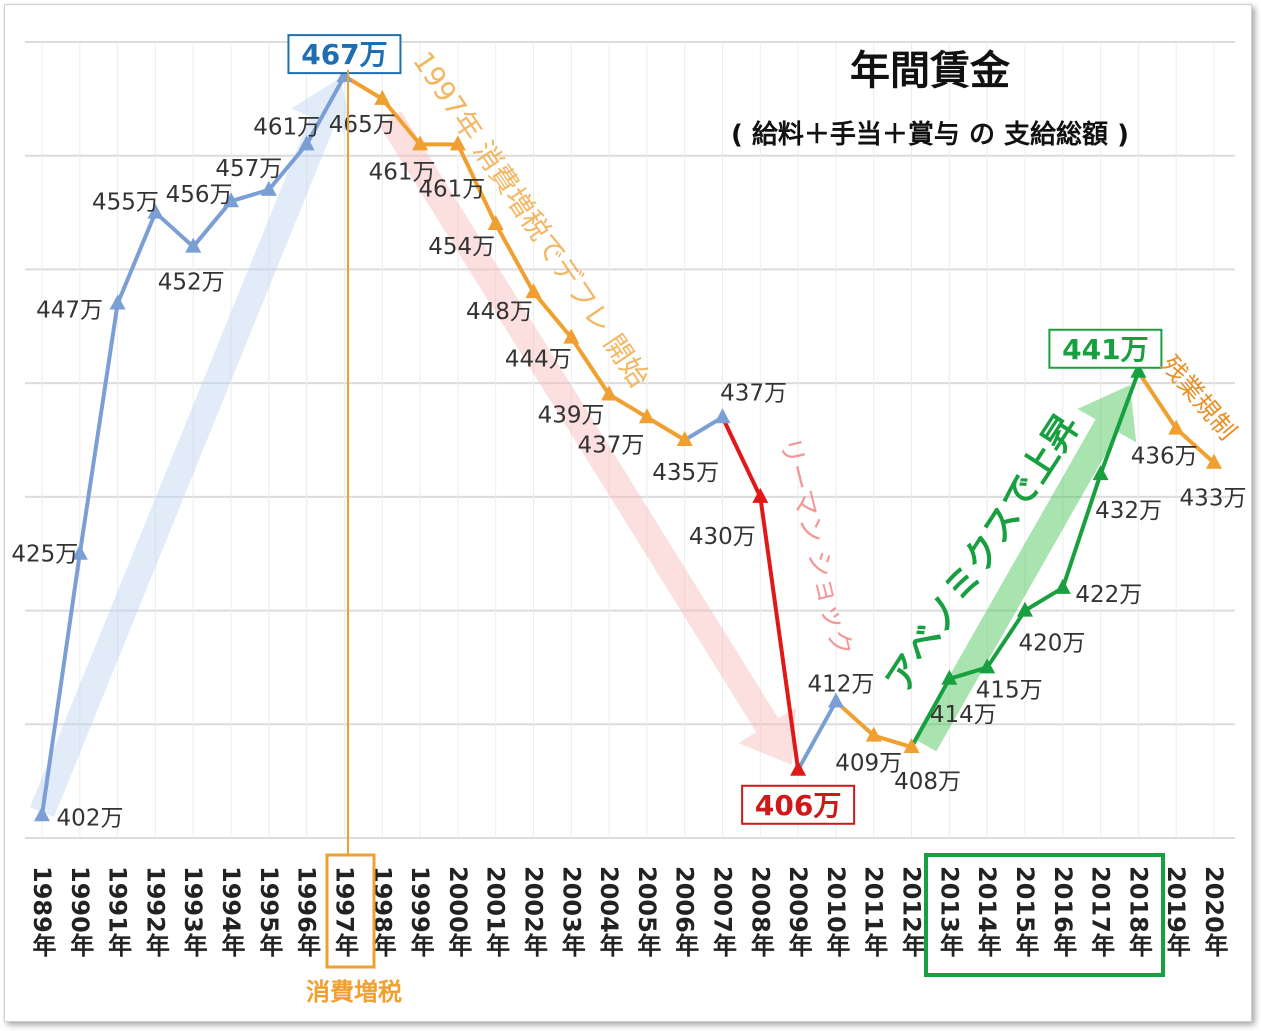 The image size is (1261, 1031). Describe the element at coordinates (499, 312) in the screenshot. I see `data-label: 448万` at that location.